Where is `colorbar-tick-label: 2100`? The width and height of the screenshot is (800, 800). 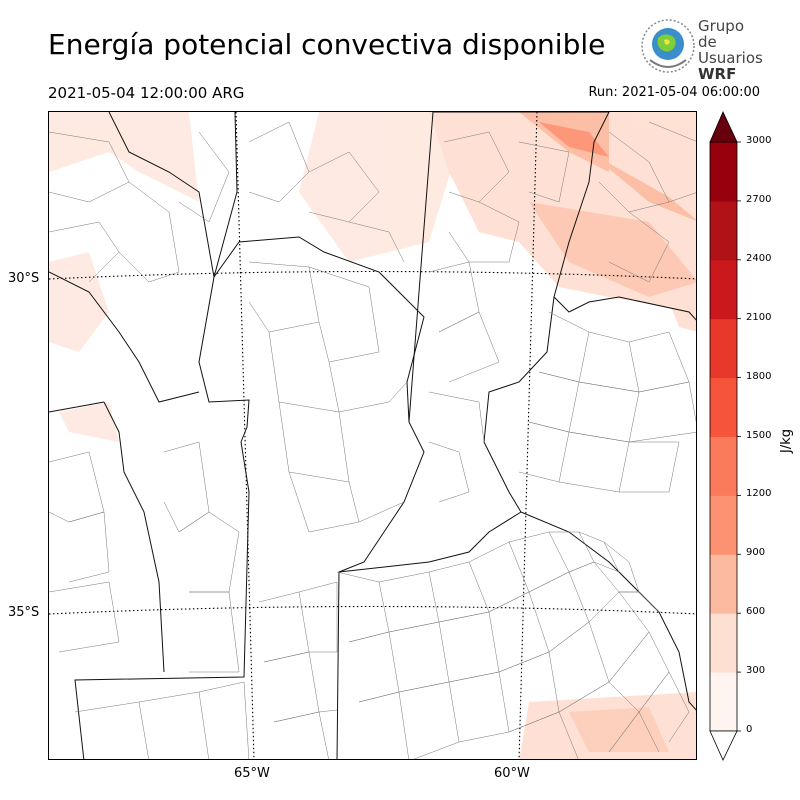
colorbar-tick-label: 2100 is located at coordinates (759, 317).